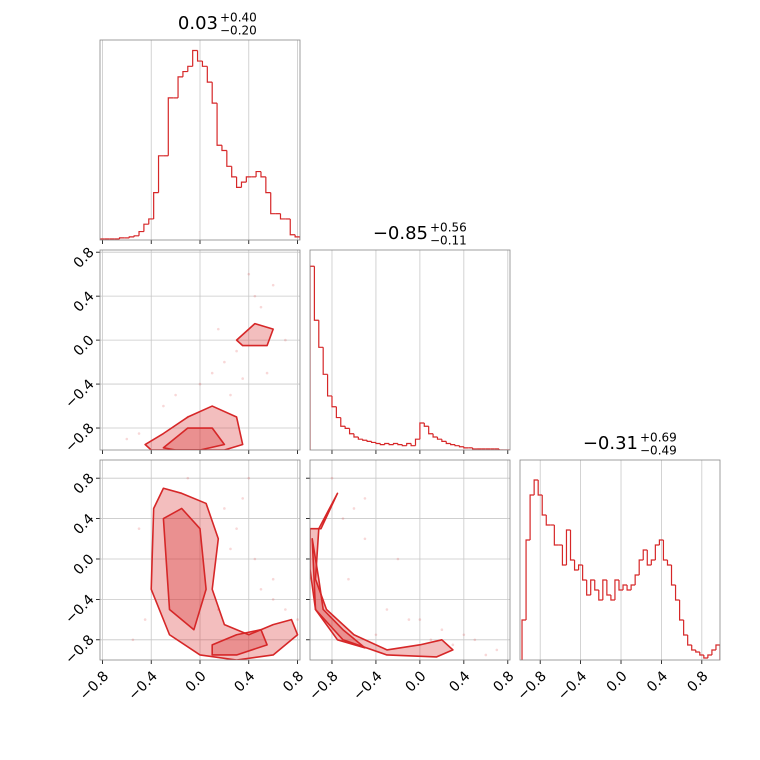 The height and width of the screenshot is (760, 760). I want to click on x-tick-label: −0.8, so click(323, 685).